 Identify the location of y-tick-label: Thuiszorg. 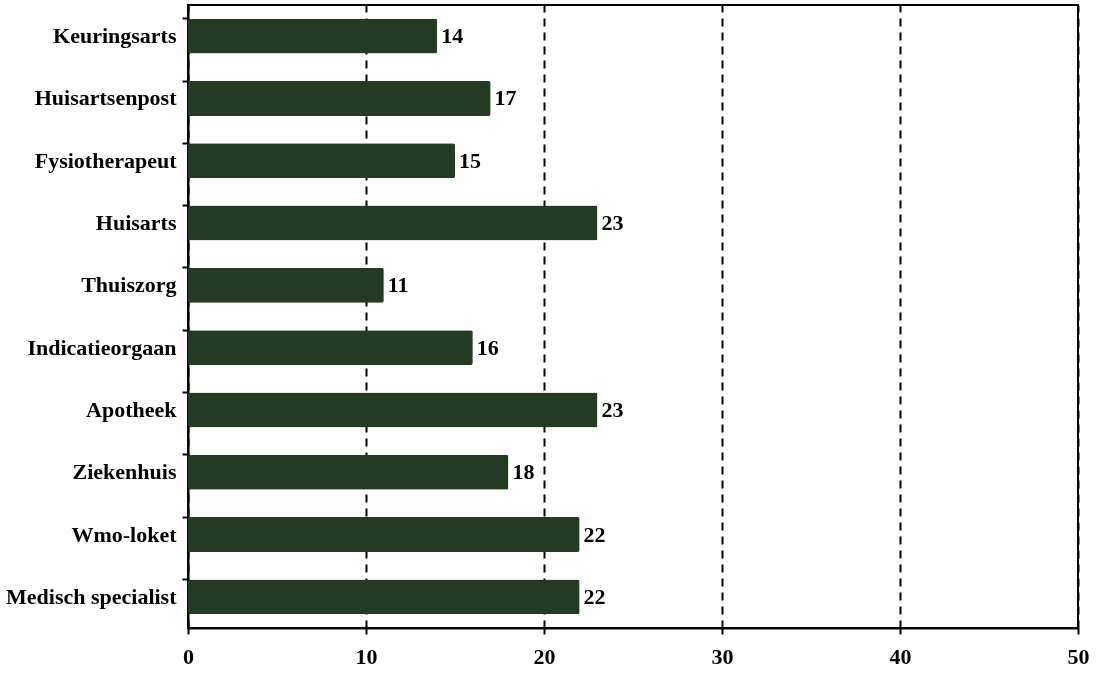
(129, 285).